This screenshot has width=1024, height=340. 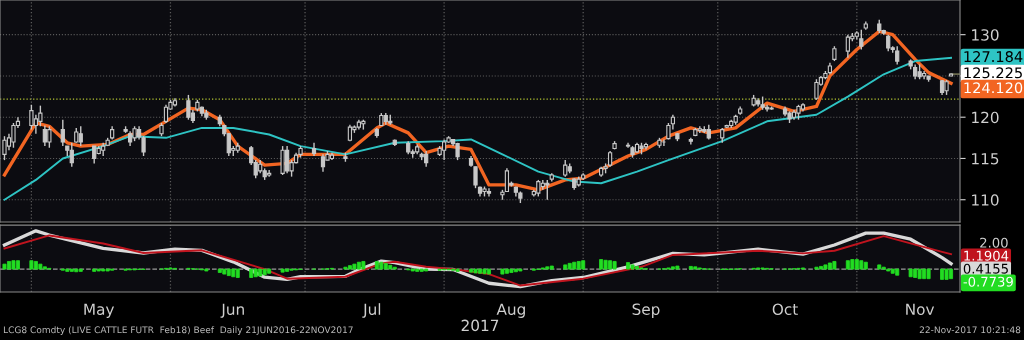 I want to click on annotation: 1.1904, so click(x=986, y=255).